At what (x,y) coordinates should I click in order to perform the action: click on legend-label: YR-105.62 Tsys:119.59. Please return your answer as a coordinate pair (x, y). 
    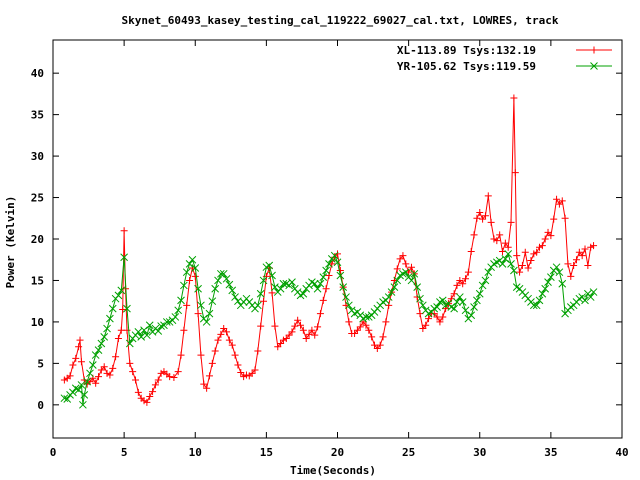
    Looking at the image, I should click on (466, 66).